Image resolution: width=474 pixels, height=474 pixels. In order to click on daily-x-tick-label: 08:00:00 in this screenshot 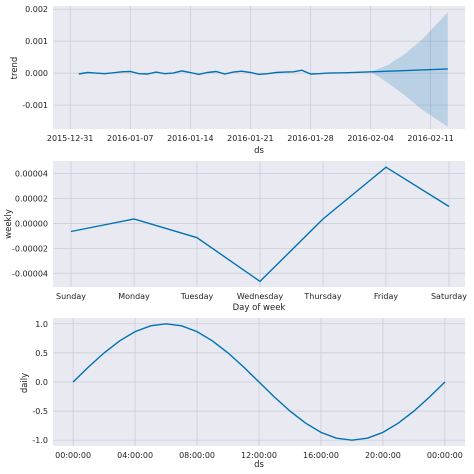, I will do `click(197, 455)`.